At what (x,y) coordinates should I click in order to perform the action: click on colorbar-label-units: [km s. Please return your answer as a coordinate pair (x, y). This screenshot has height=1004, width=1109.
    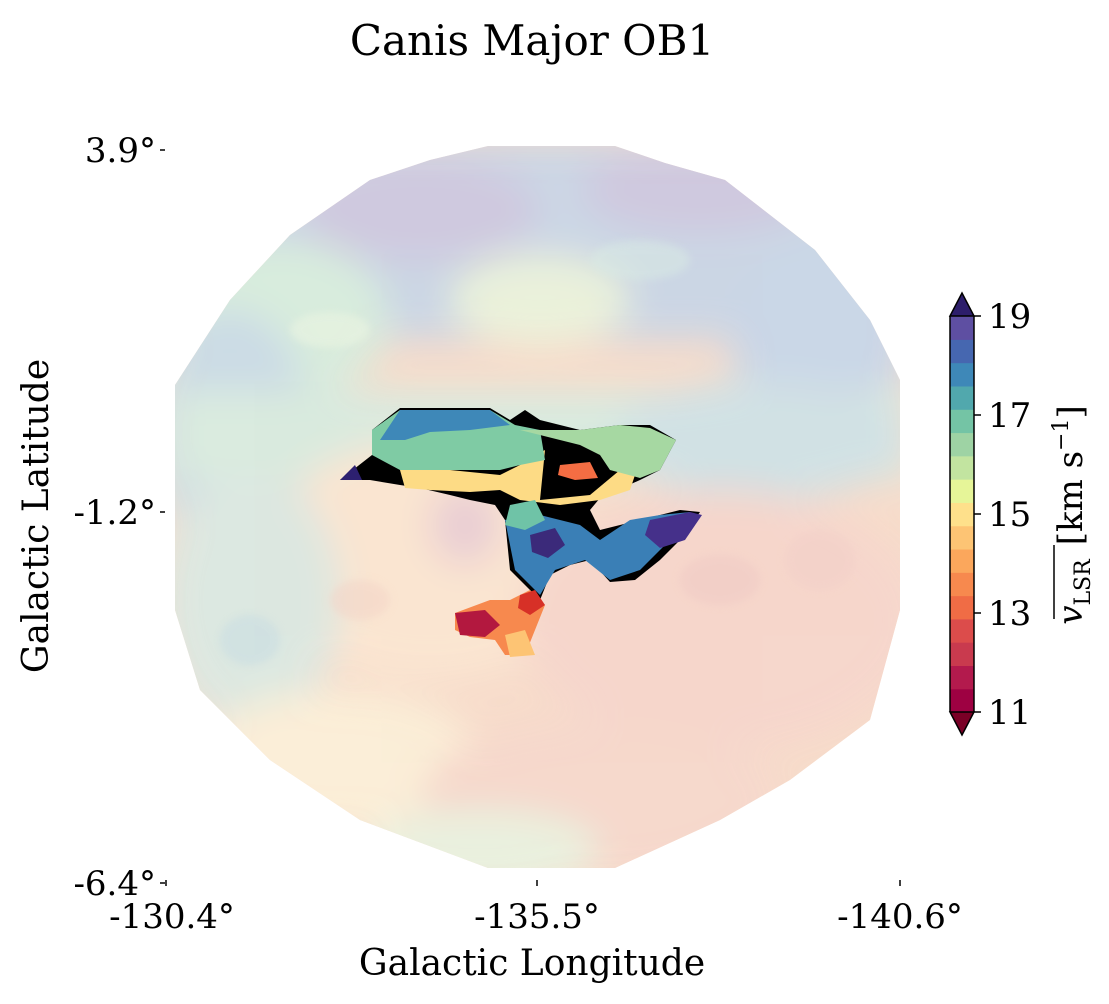
    Looking at the image, I should click on (1071, 498).